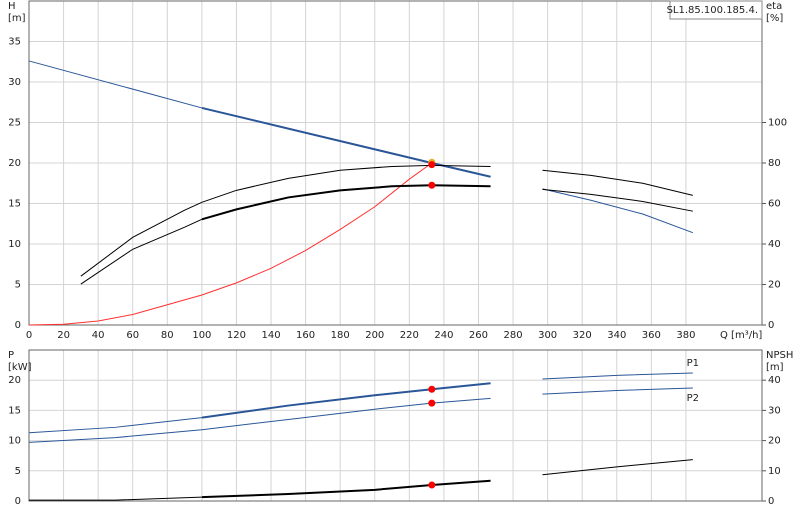  I want to click on x-tick-label: 300, so click(547, 335).